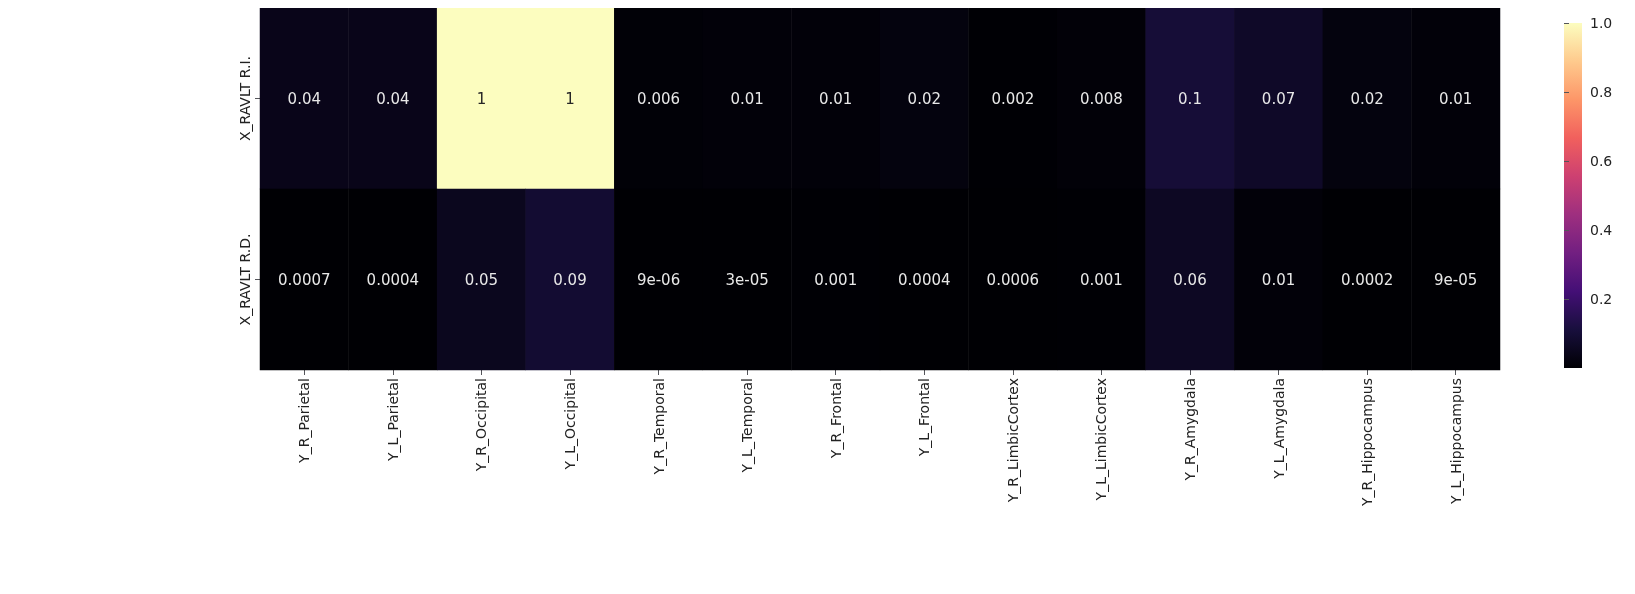  Describe the element at coordinates (658, 279) in the screenshot. I see `data-label: 9e-06` at that location.